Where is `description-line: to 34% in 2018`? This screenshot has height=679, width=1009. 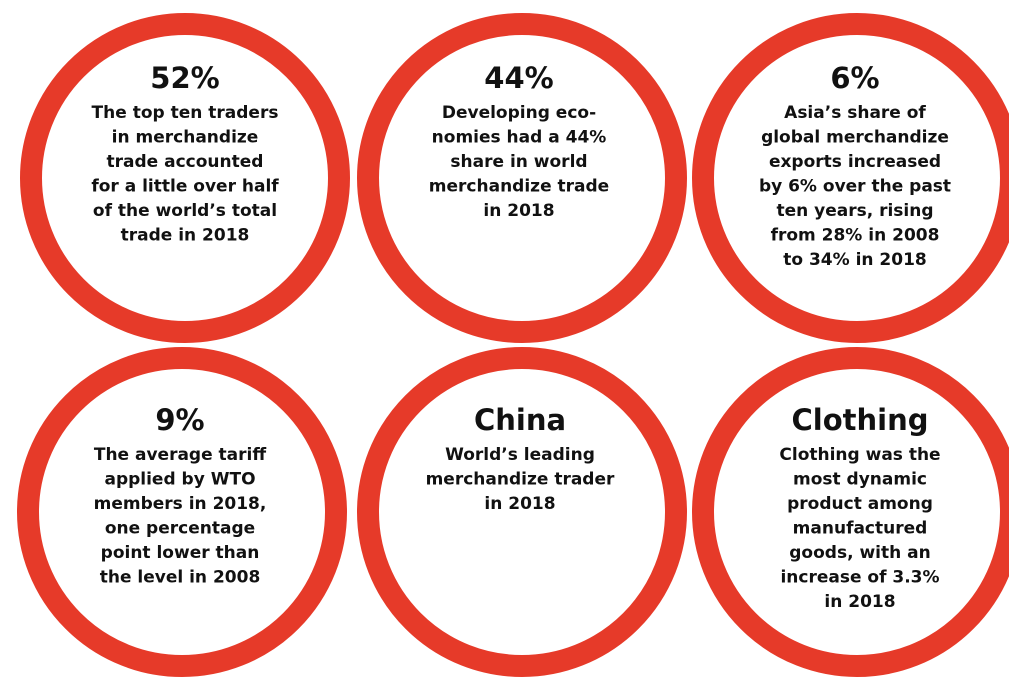 description-line: to 34% in 2018 is located at coordinates (855, 260).